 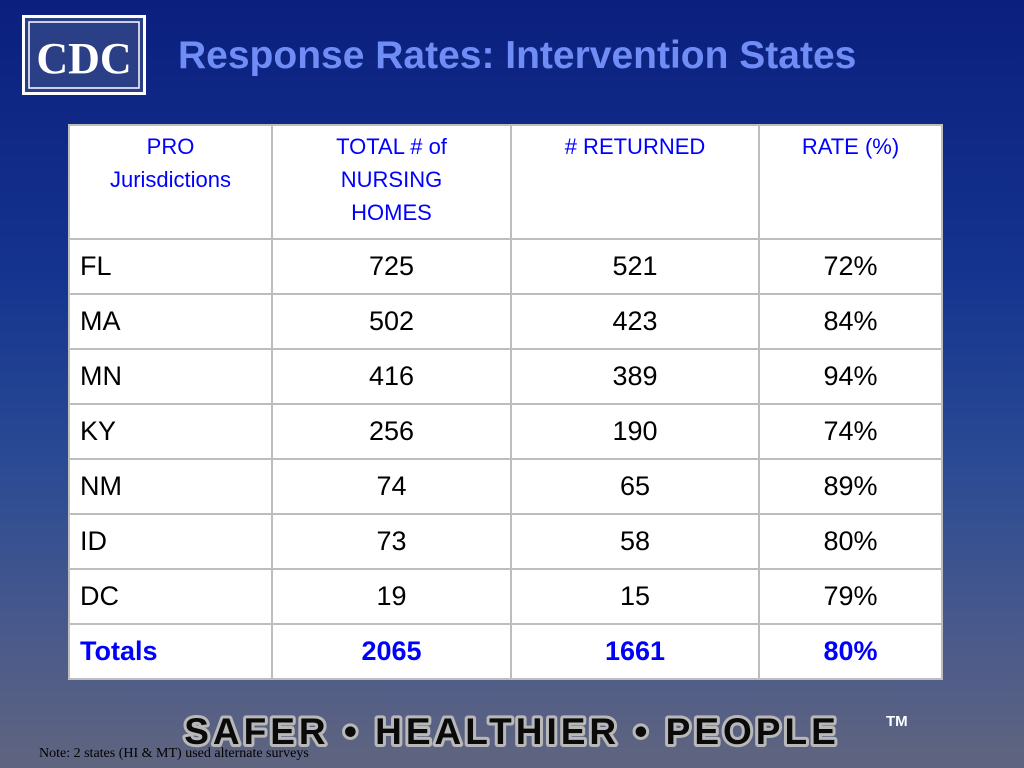 What do you see at coordinates (635, 651) in the screenshot?
I see `cell-returned: 1661` at bounding box center [635, 651].